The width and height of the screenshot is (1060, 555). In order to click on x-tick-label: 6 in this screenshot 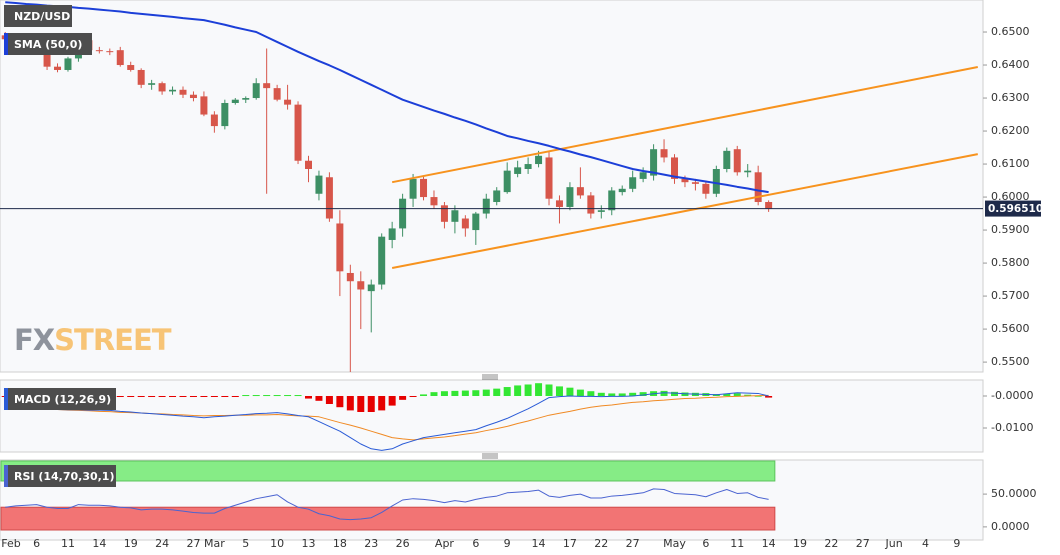, I will do `click(475, 543)`.